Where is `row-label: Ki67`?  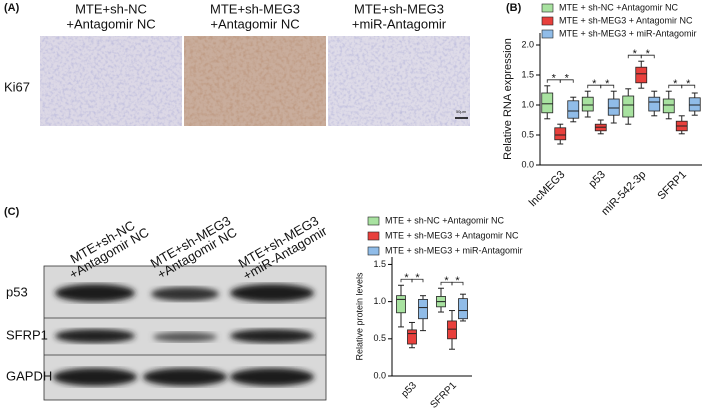 row-label: Ki67 is located at coordinates (17, 86).